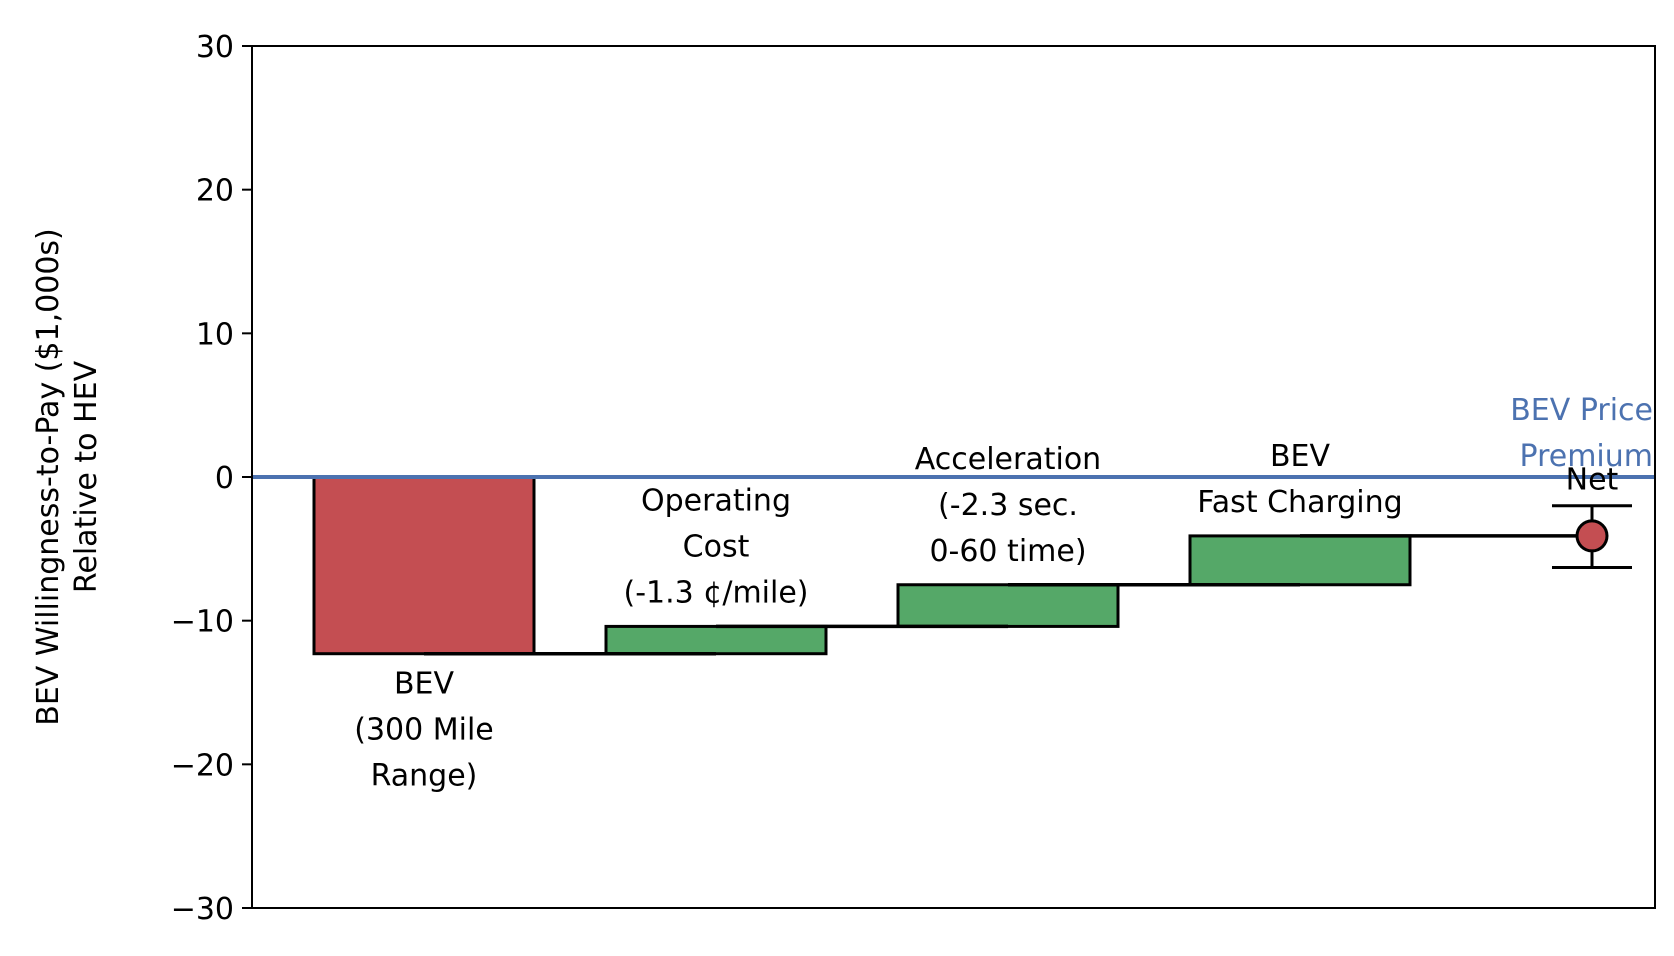 The width and height of the screenshot is (1674, 956). What do you see at coordinates (716, 500) in the screenshot?
I see `bar-label-line: Operating` at bounding box center [716, 500].